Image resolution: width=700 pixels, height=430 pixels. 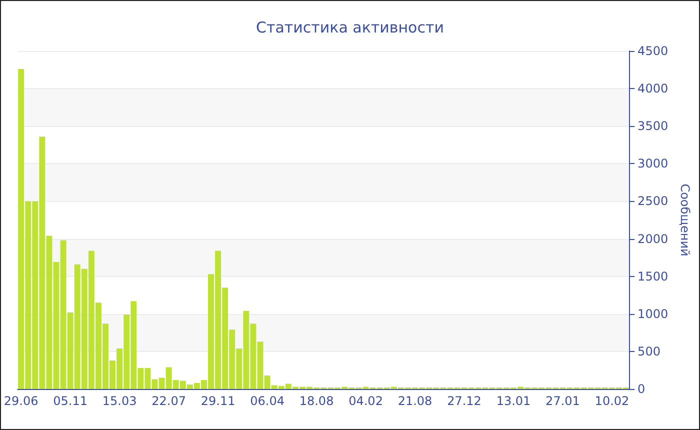 I want to click on x-tick-label: 05.11, so click(x=70, y=401).